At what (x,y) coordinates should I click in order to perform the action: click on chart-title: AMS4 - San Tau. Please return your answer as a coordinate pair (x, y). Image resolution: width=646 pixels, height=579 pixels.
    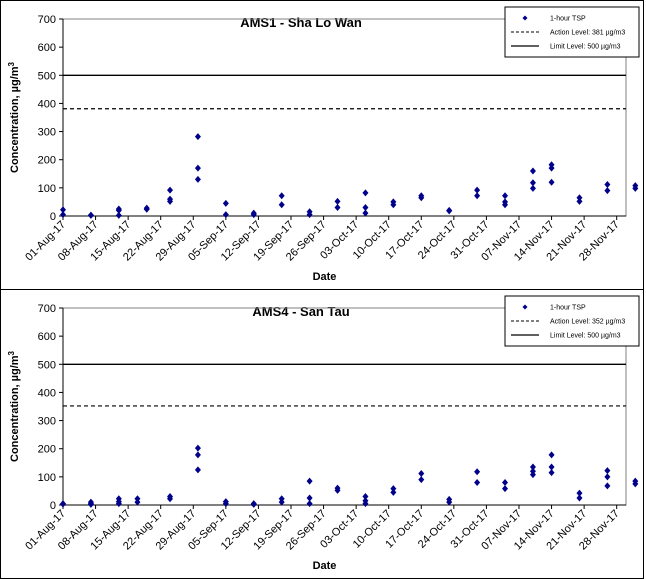
    Looking at the image, I should click on (300, 311).